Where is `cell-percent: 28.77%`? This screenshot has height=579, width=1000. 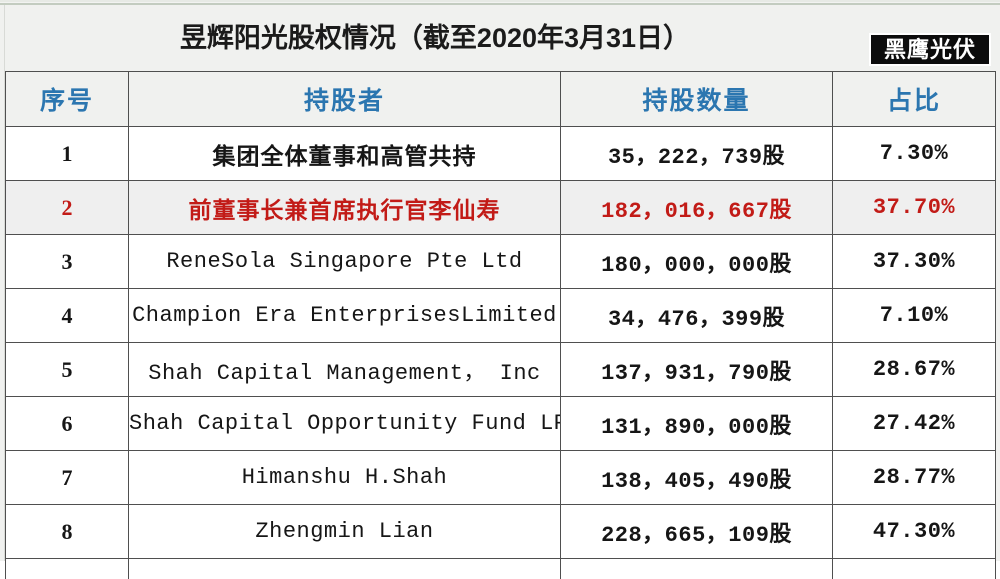 cell-percent: 28.77% is located at coordinates (914, 478).